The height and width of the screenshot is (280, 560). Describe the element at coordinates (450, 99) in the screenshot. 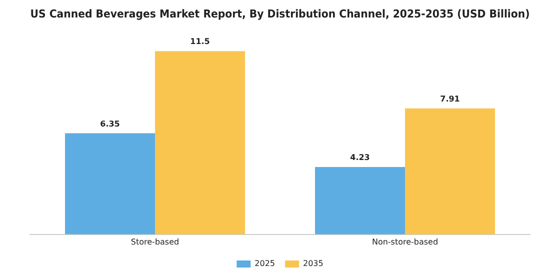

I see `data-label: 7.91` at that location.